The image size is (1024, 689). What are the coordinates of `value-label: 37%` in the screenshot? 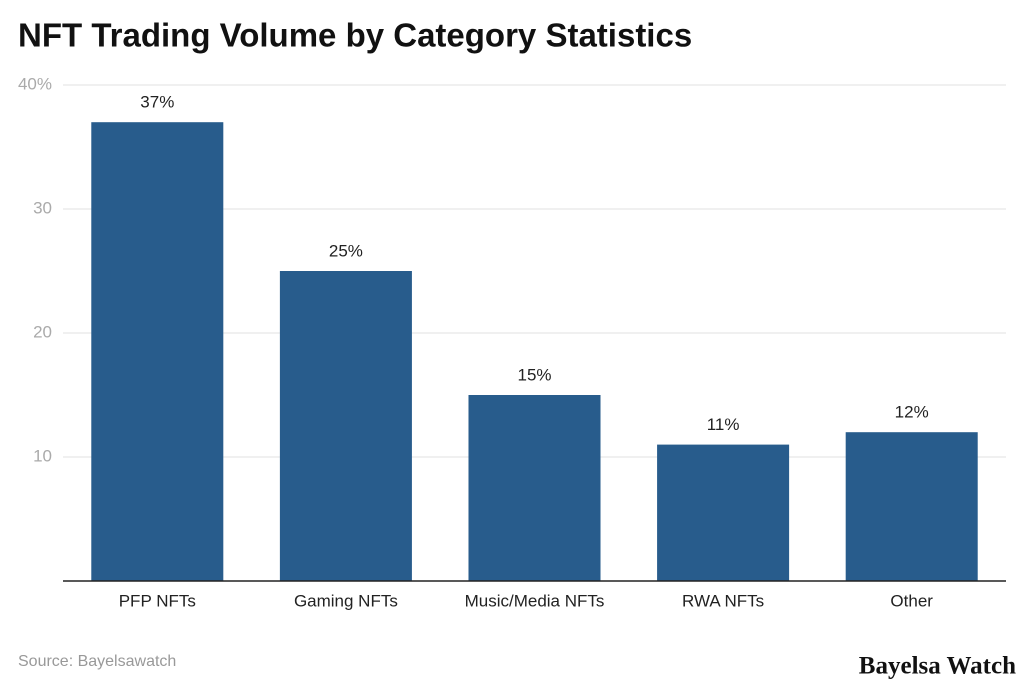 It's located at (157, 102).